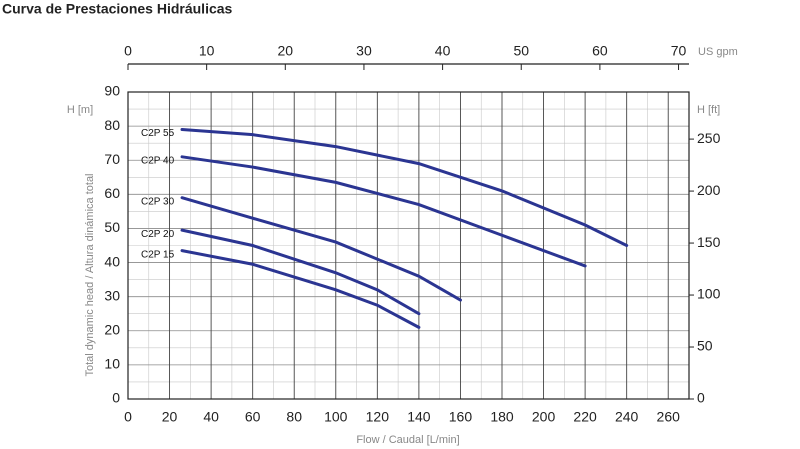  Describe the element at coordinates (600, 51) in the screenshot. I see `x2-tick-label: 60` at that location.